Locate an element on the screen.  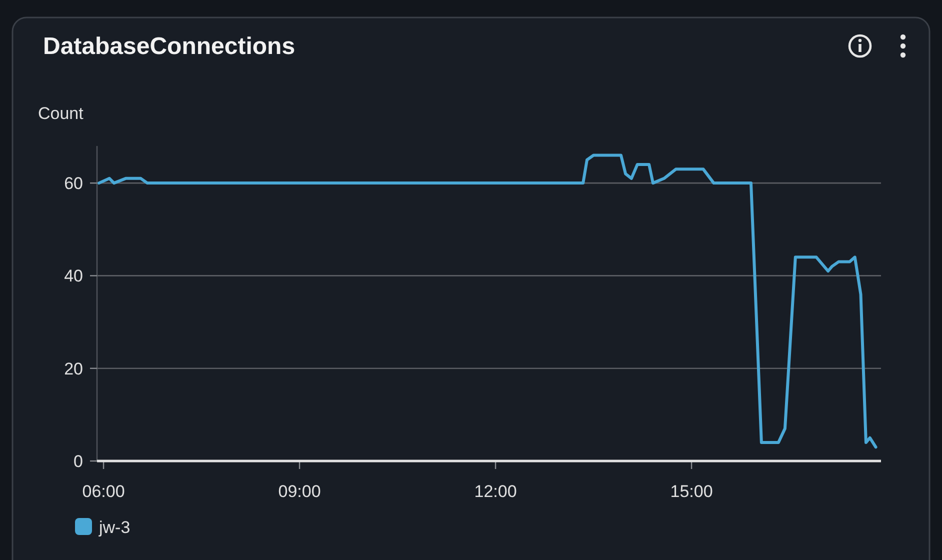
y-tick-label: 0 is located at coordinates (78, 461).